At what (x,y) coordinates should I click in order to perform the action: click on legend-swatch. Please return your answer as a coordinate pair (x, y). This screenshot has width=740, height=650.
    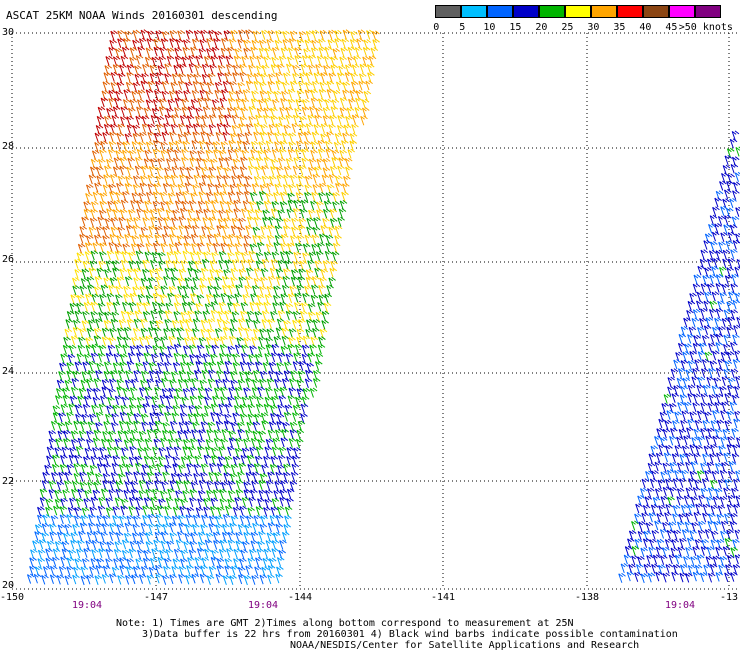
    Looking at the image, I should click on (448, 11).